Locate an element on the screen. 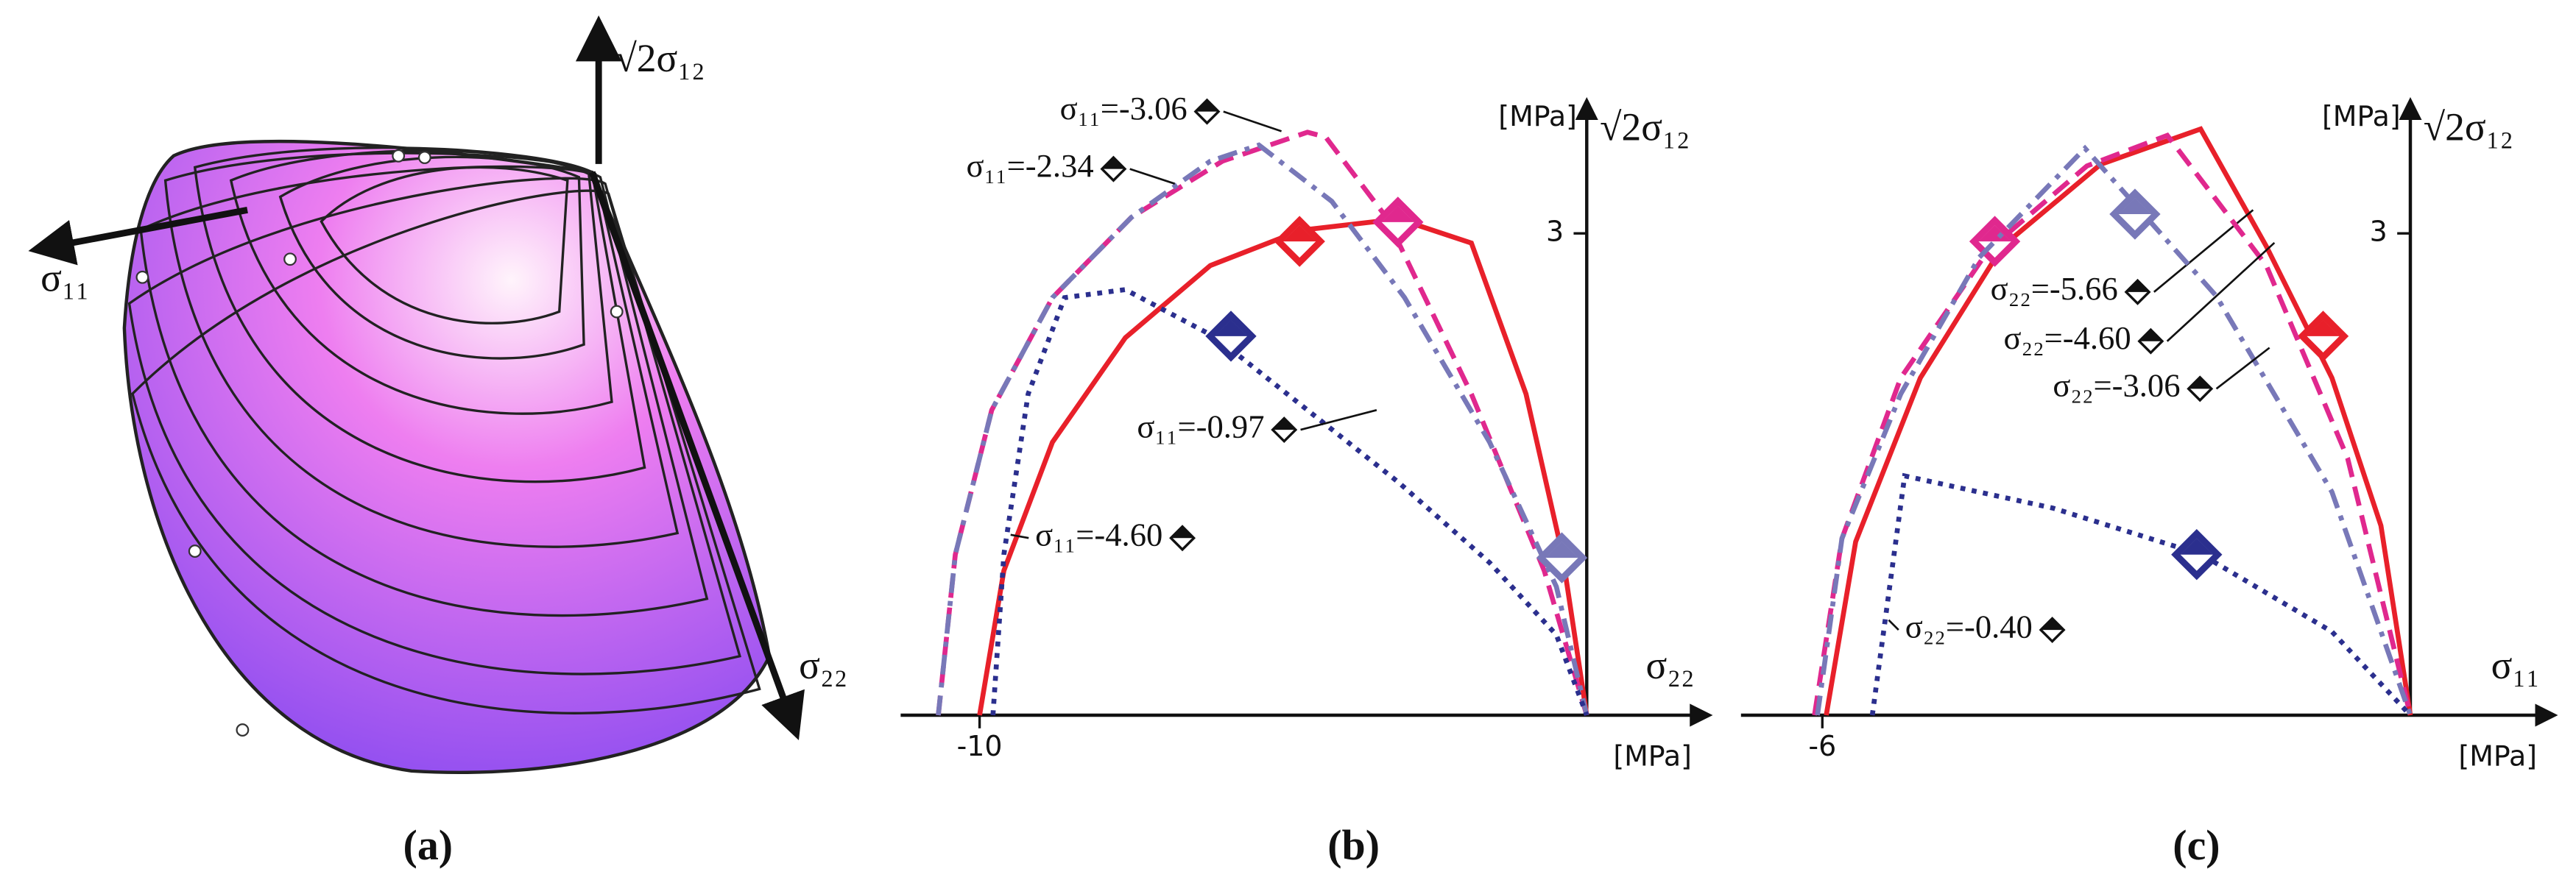 This screenshot has width=2576, height=894. x-tick-label: -6 is located at coordinates (1822, 746).